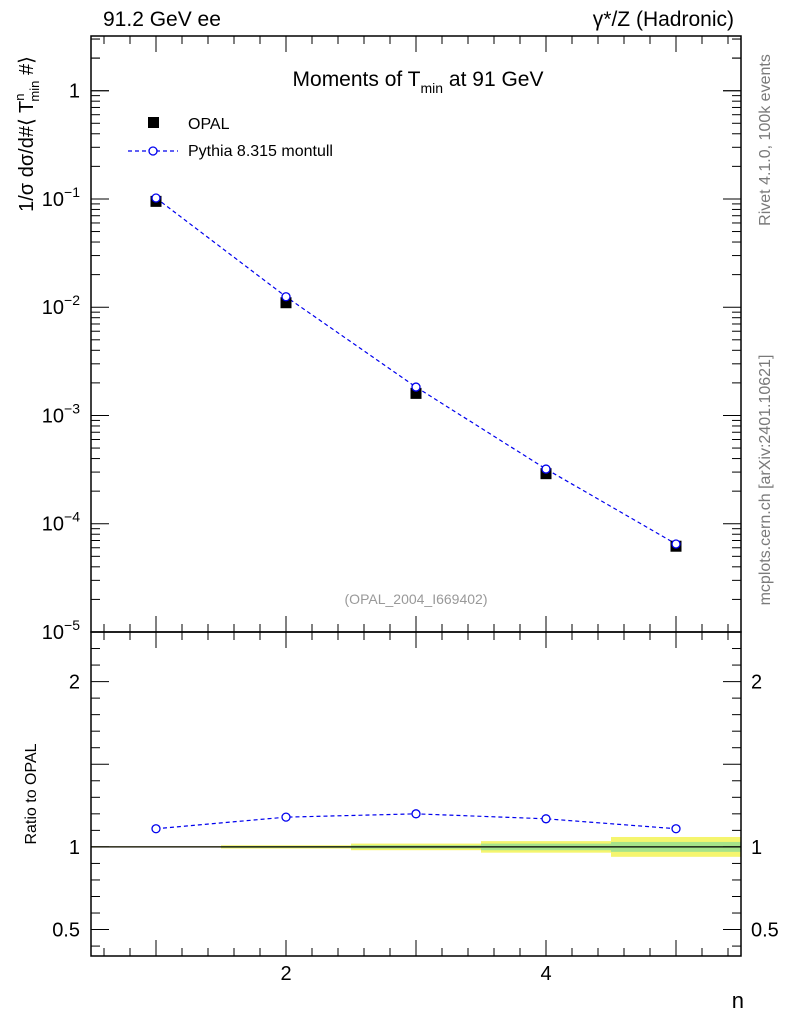 The image size is (786, 1024). Describe the element at coordinates (61, 522) in the screenshot. I see `y-tick-label: 10⁻⁴` at that location.